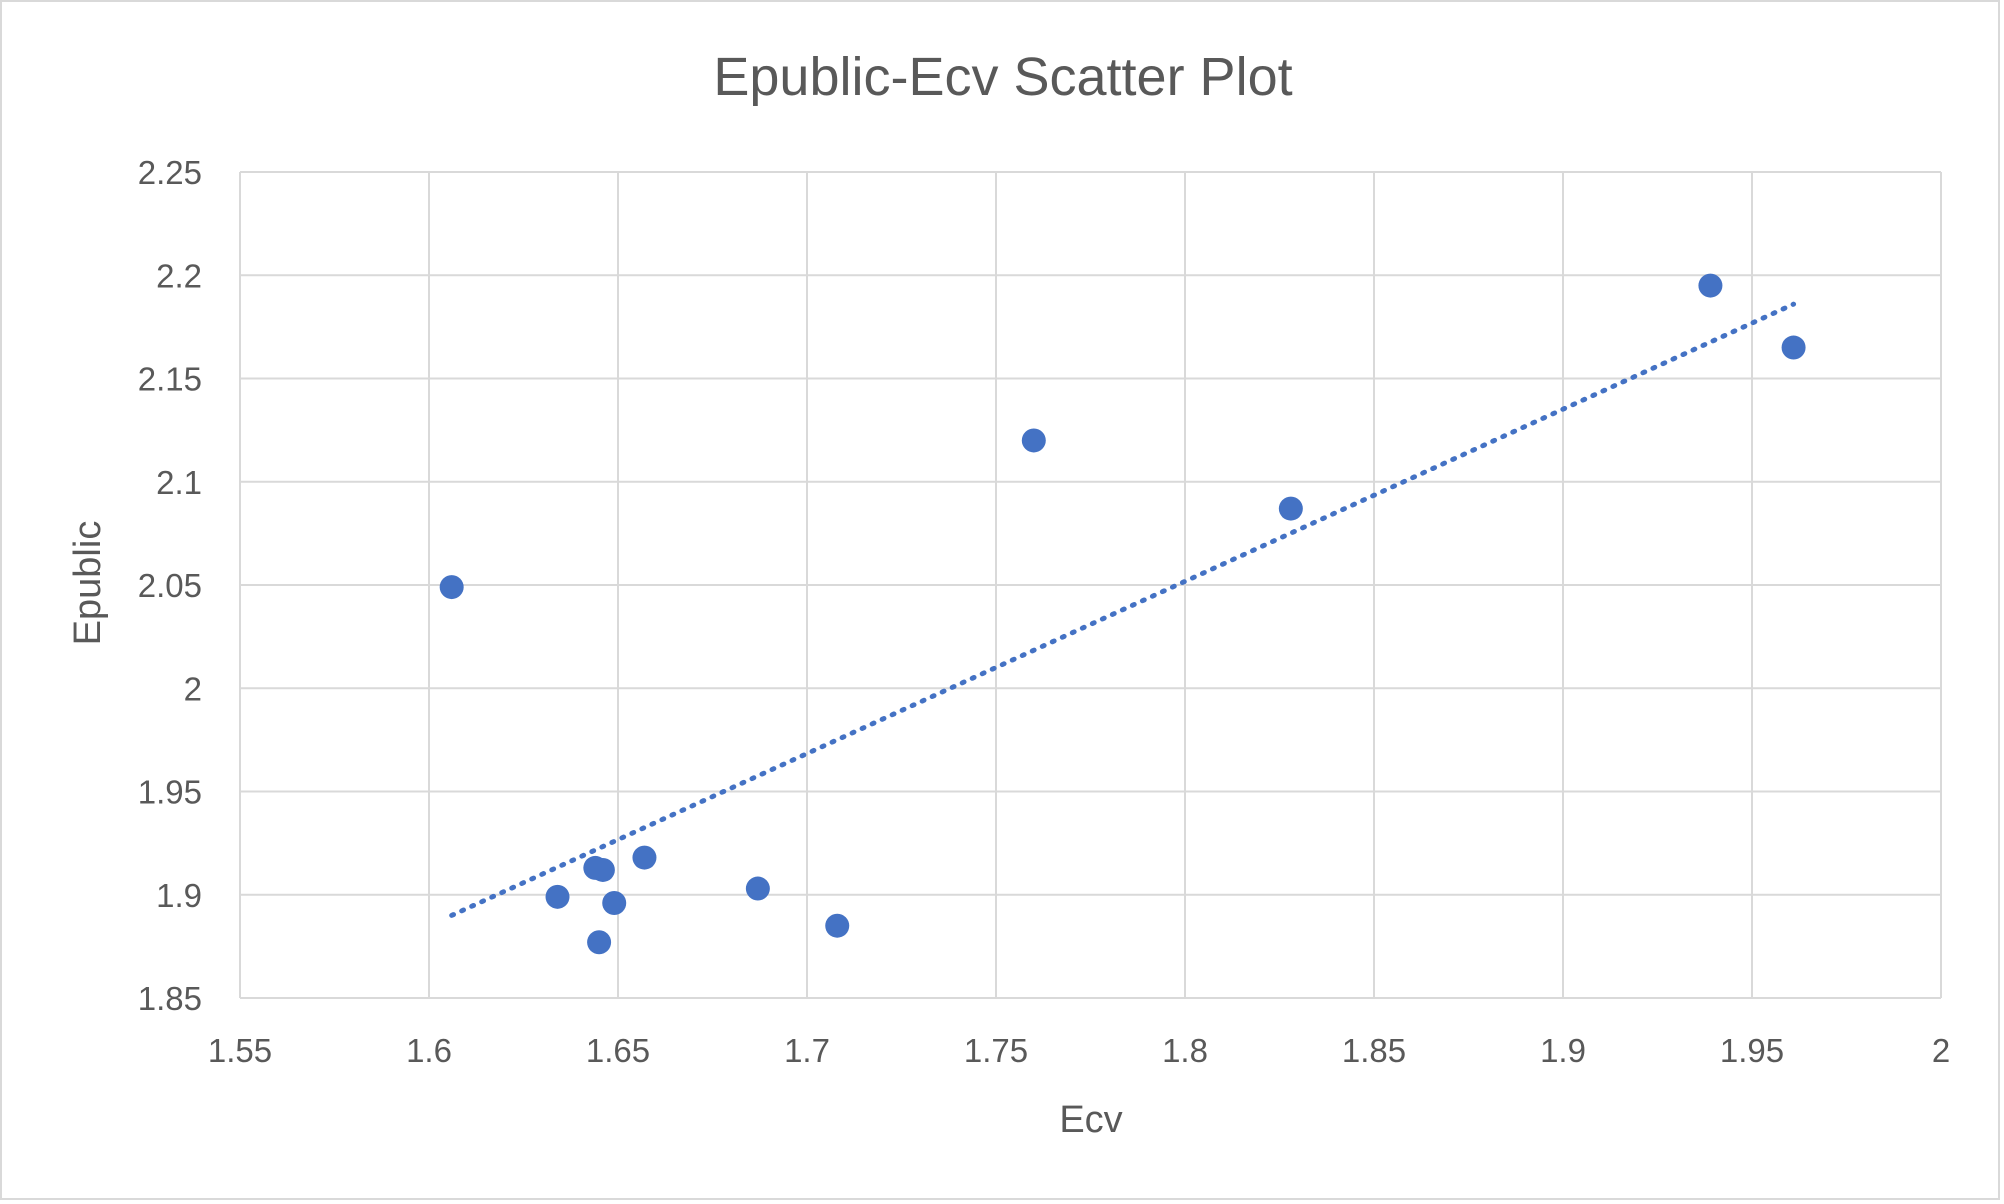  Describe the element at coordinates (240, 1050) in the screenshot. I see `x-tick-label: 1.55` at that location.